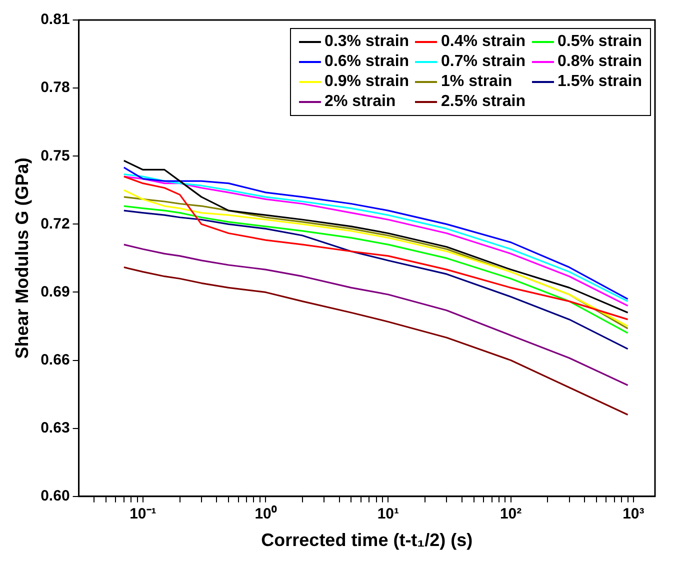 This screenshot has height=564, width=673. What do you see at coordinates (22, 258) in the screenshot?
I see `y-axis-title: Shear Modulus G (GPa)` at bounding box center [22, 258].